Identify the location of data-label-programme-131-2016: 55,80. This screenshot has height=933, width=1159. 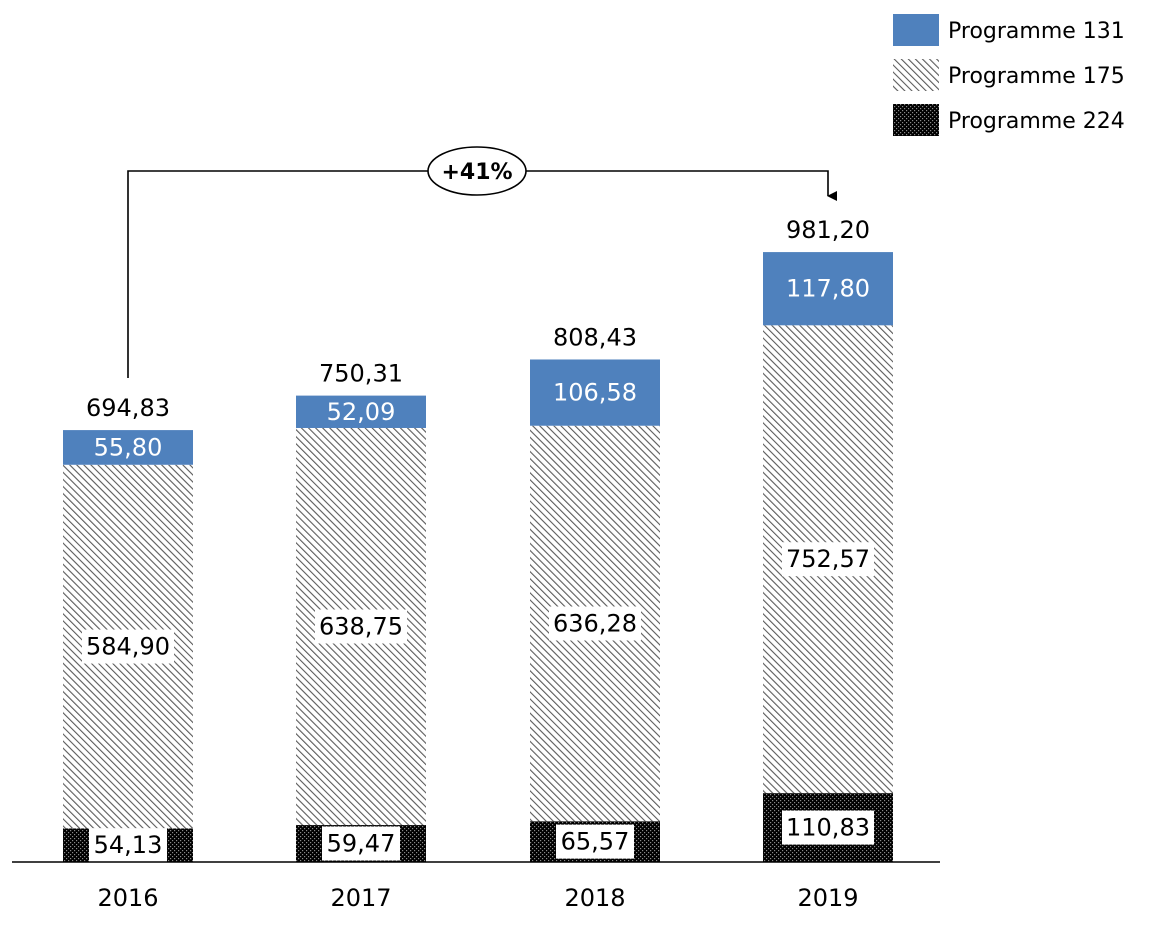
(128, 447).